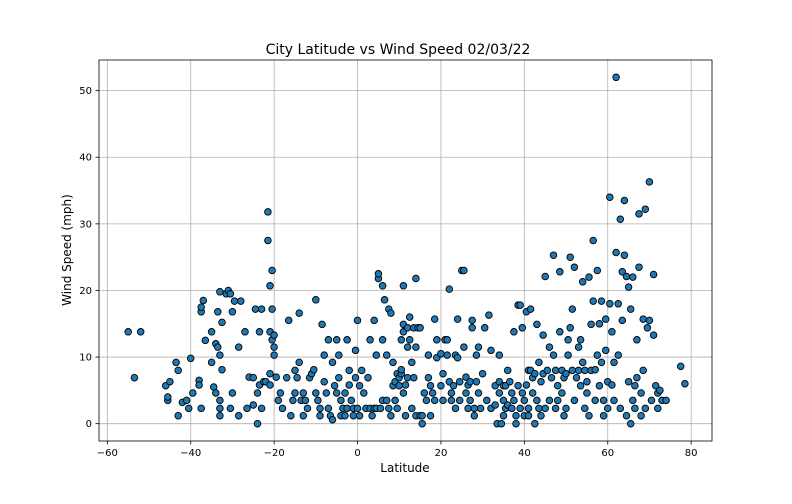 This screenshot has width=792, height=504. I want to click on chart-title: City Latitude vs Wind Speed 02/03/22, so click(398, 50).